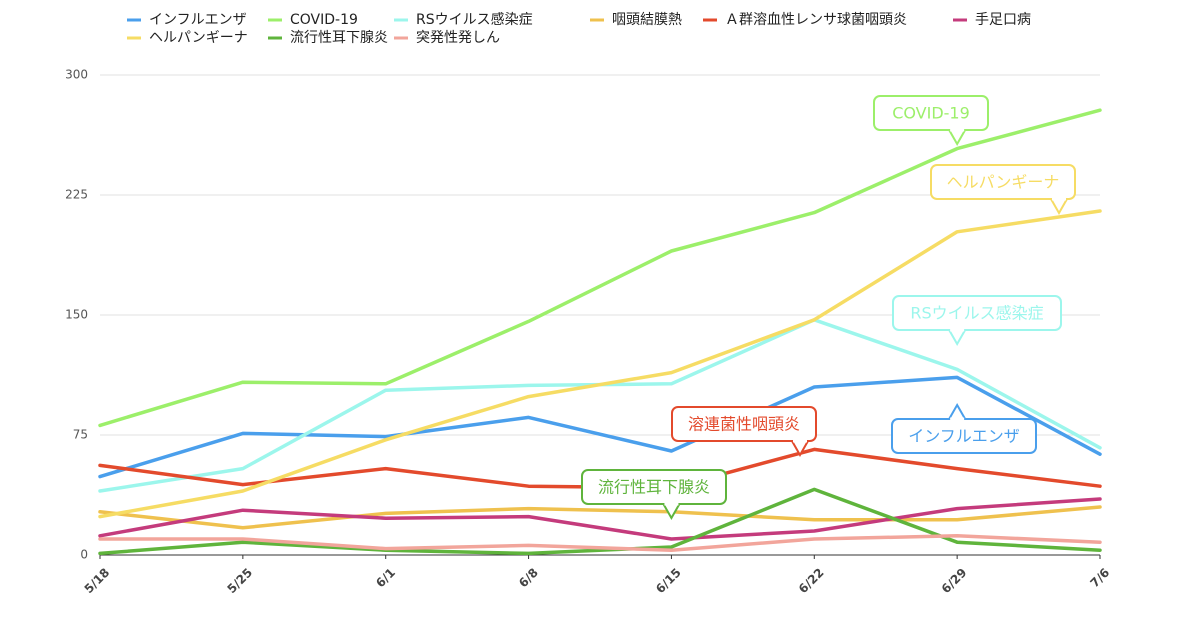 Image resolution: width=1200 pixels, height=630 pixels. I want to click on y-tick-label: 150, so click(76, 315).